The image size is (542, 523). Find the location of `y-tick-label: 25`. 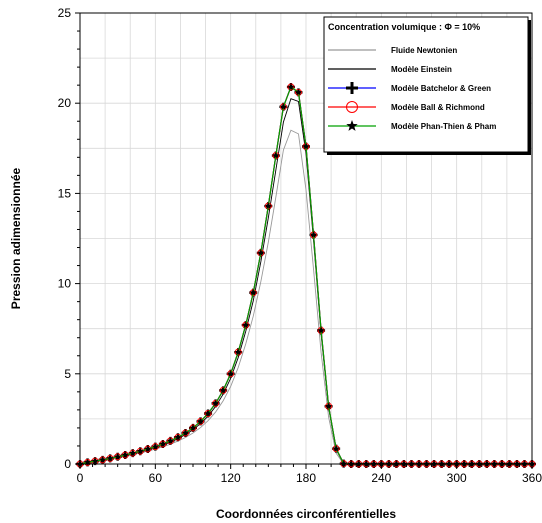

y-tick-label: 25 is located at coordinates (65, 13).